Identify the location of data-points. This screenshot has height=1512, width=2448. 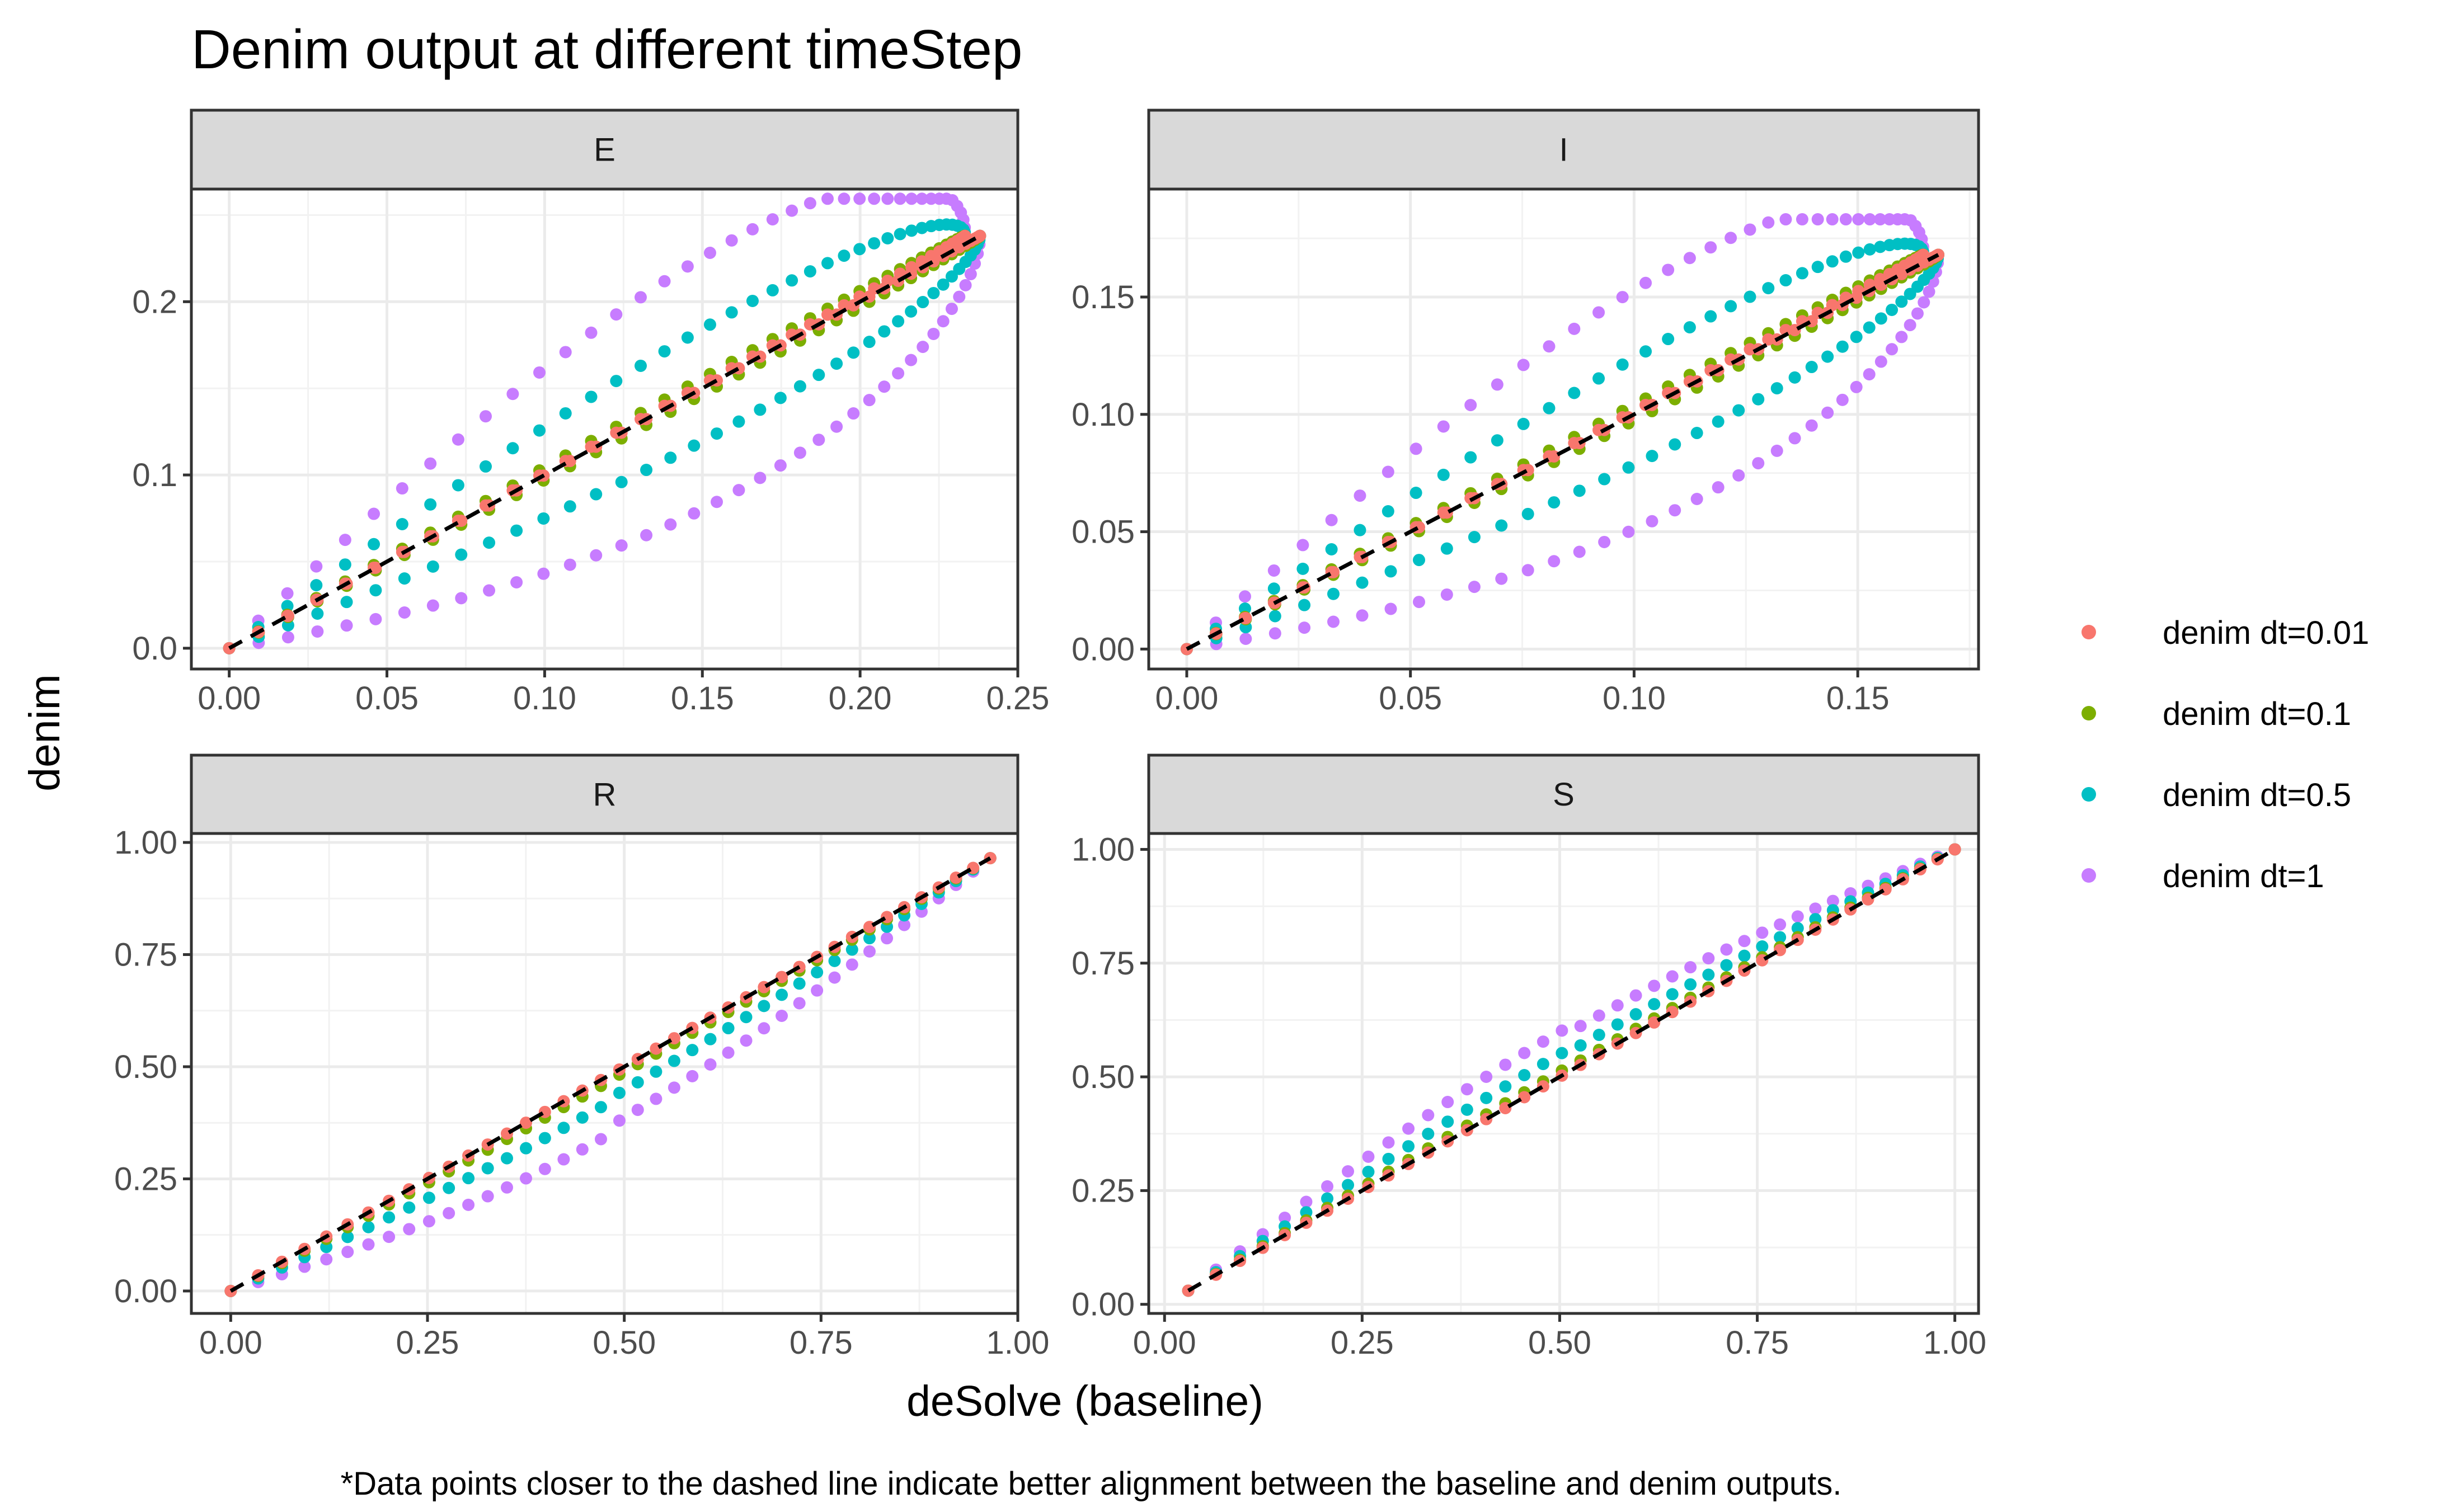
(1562, 435).